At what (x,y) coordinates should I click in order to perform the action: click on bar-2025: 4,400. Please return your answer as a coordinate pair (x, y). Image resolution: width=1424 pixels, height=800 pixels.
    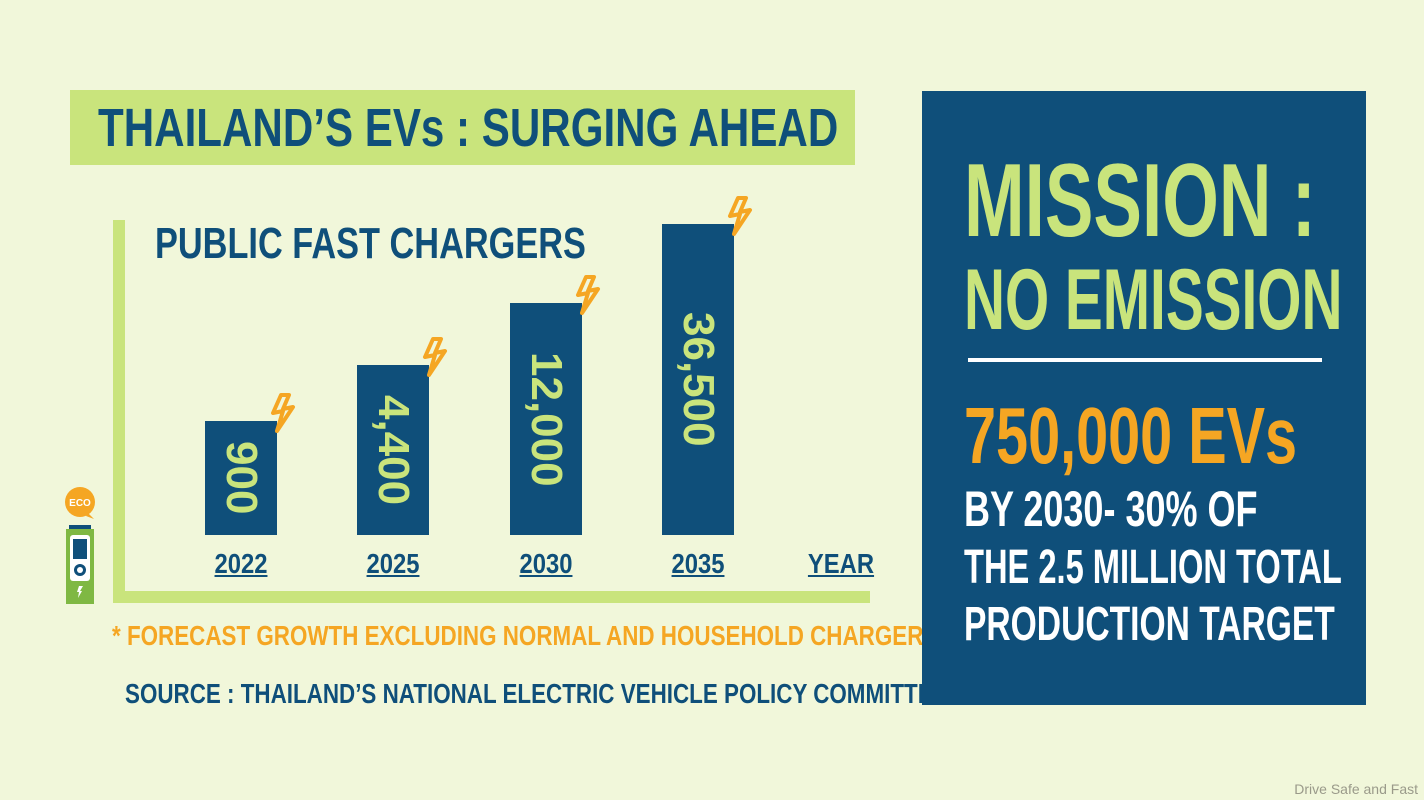
    Looking at the image, I should click on (393, 450).